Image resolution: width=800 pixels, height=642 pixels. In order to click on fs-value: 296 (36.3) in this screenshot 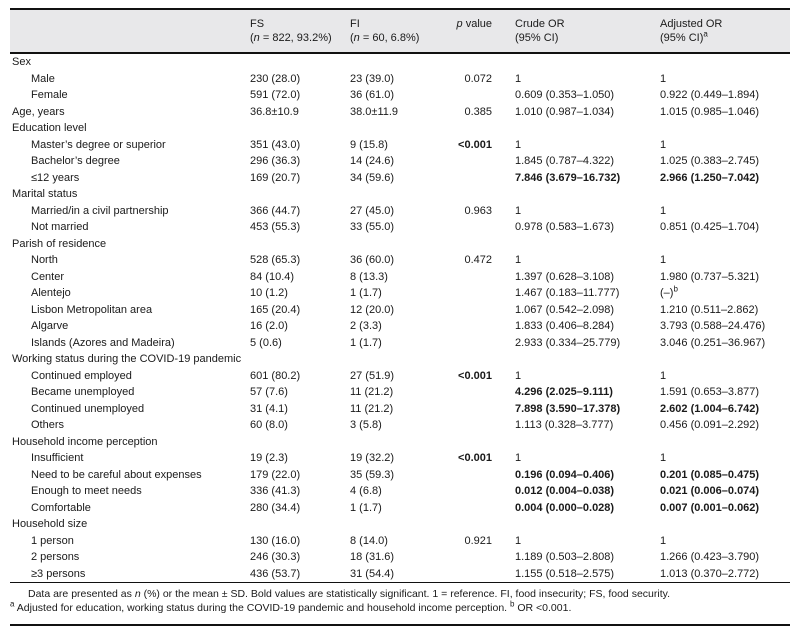, I will do `click(275, 161)`.